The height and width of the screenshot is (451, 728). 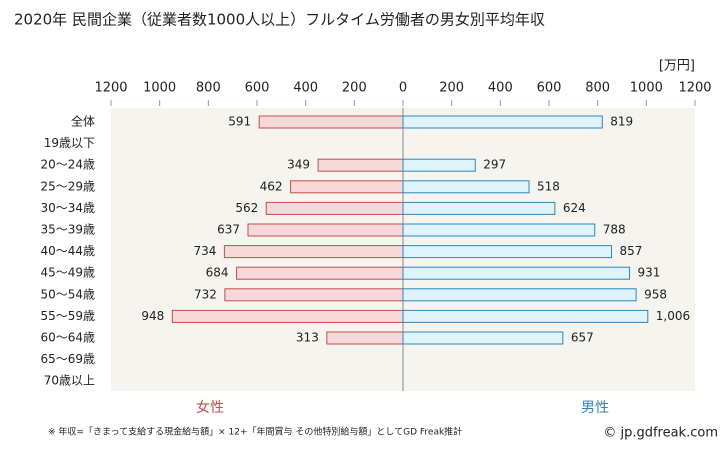 What do you see at coordinates (152, 316) in the screenshot?
I see `value-label: 948` at bounding box center [152, 316].